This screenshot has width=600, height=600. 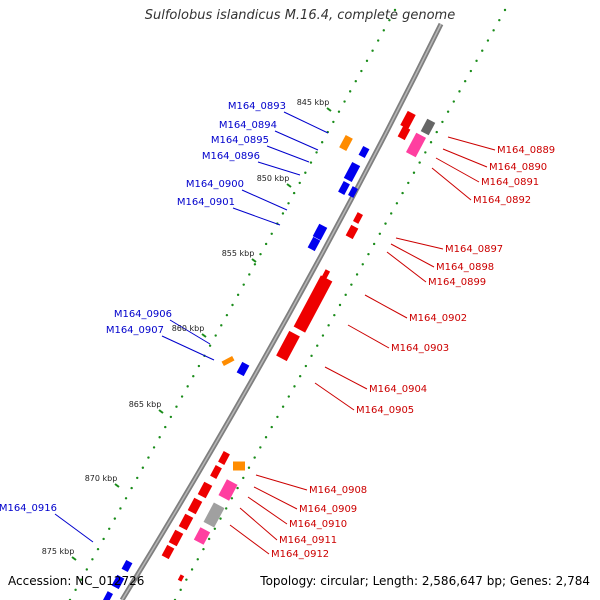 I want to click on accession-info: Accession: NC_012726, so click(x=76, y=581).